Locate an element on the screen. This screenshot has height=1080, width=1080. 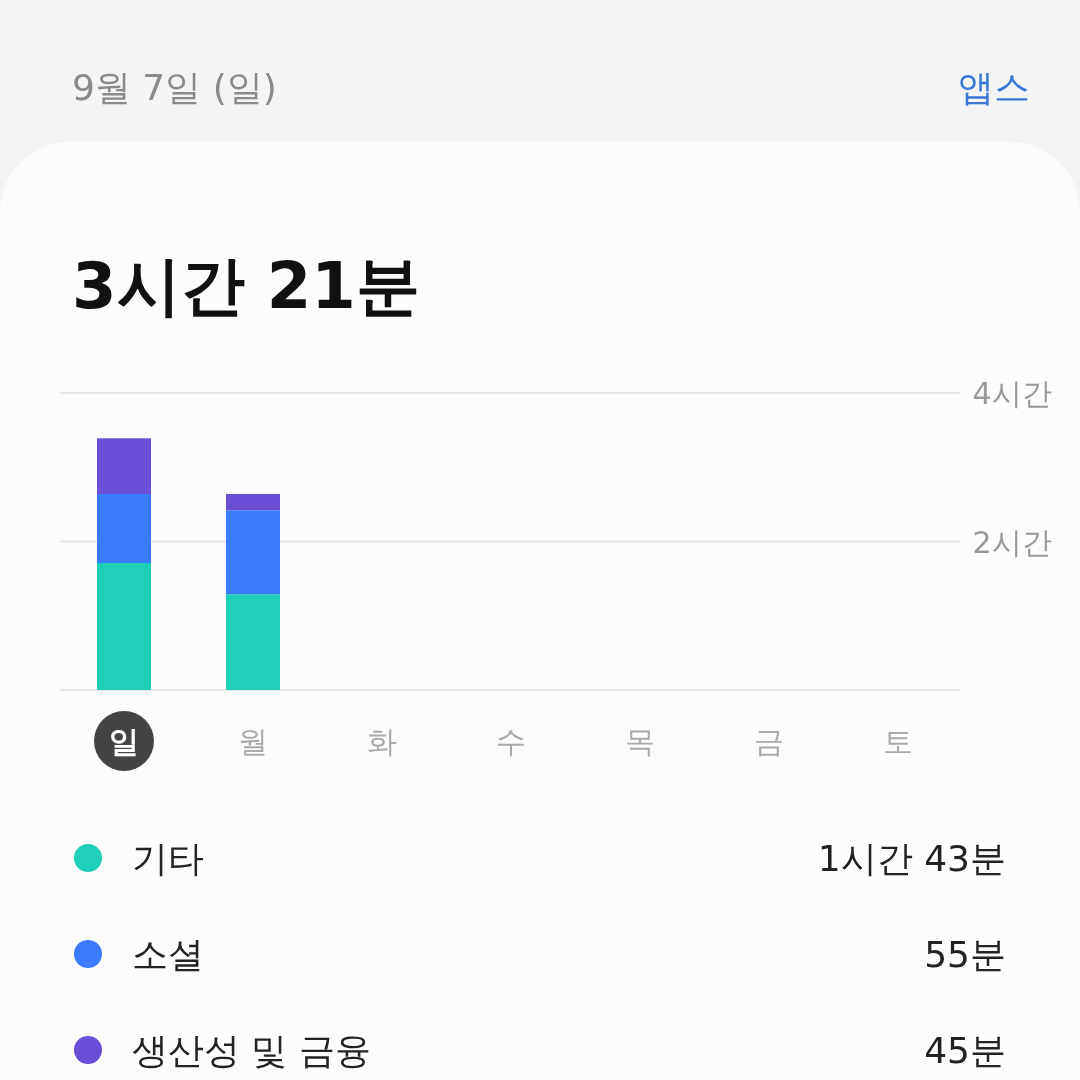
chart-title: 3시간 21분 is located at coordinates (246, 286).